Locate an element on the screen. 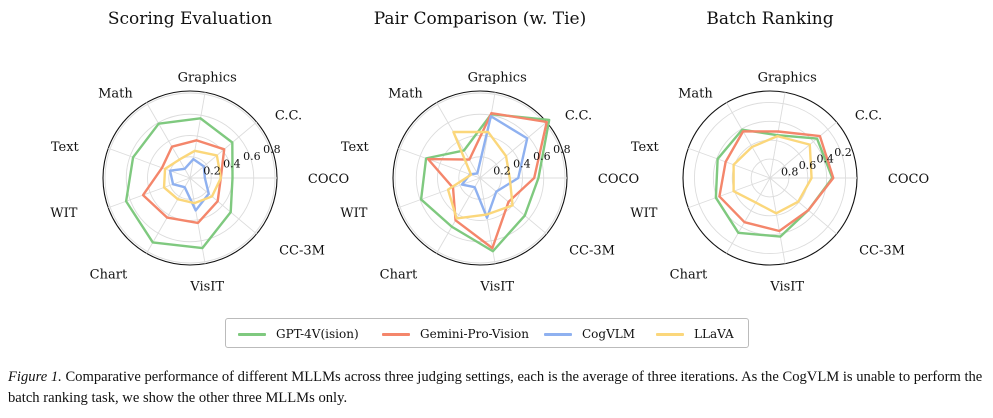  legend-item-cogvlm: CogVLM is located at coordinates (589, 334).